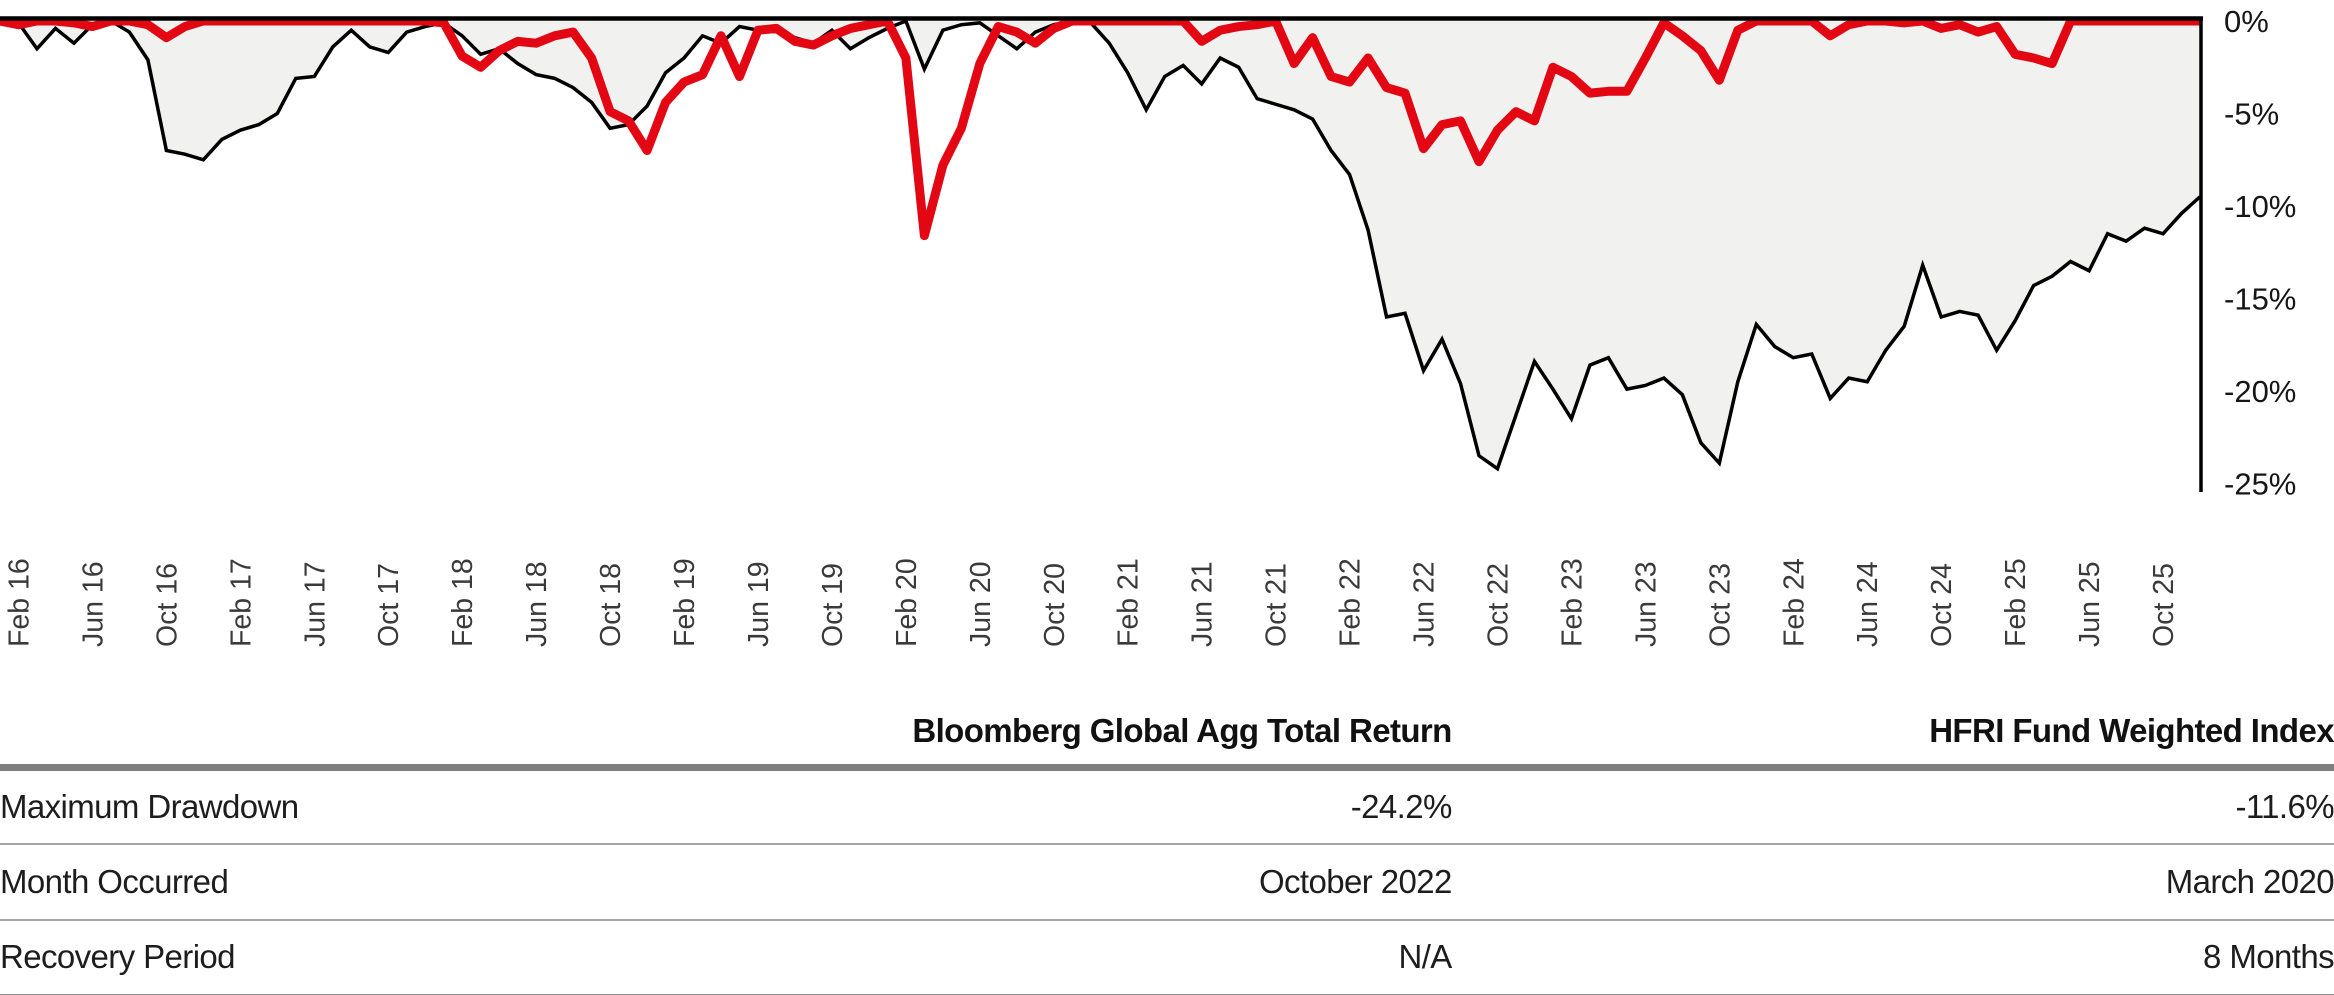 The width and height of the screenshot is (2334, 995). I want to click on column-header-hfri: HFRI Fund Weighted Index, so click(2131, 730).